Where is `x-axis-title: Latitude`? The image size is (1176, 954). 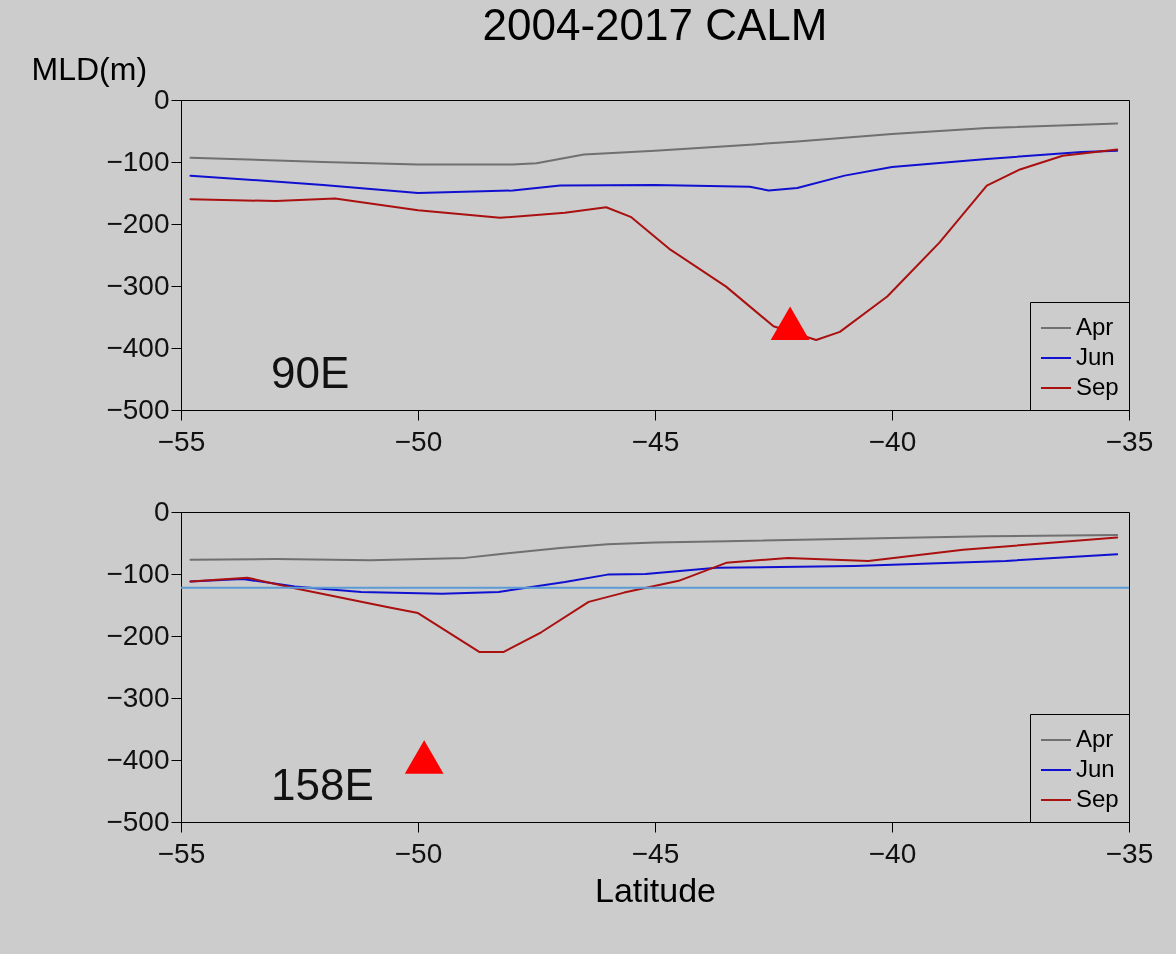
x-axis-title: Latitude is located at coordinates (655, 889).